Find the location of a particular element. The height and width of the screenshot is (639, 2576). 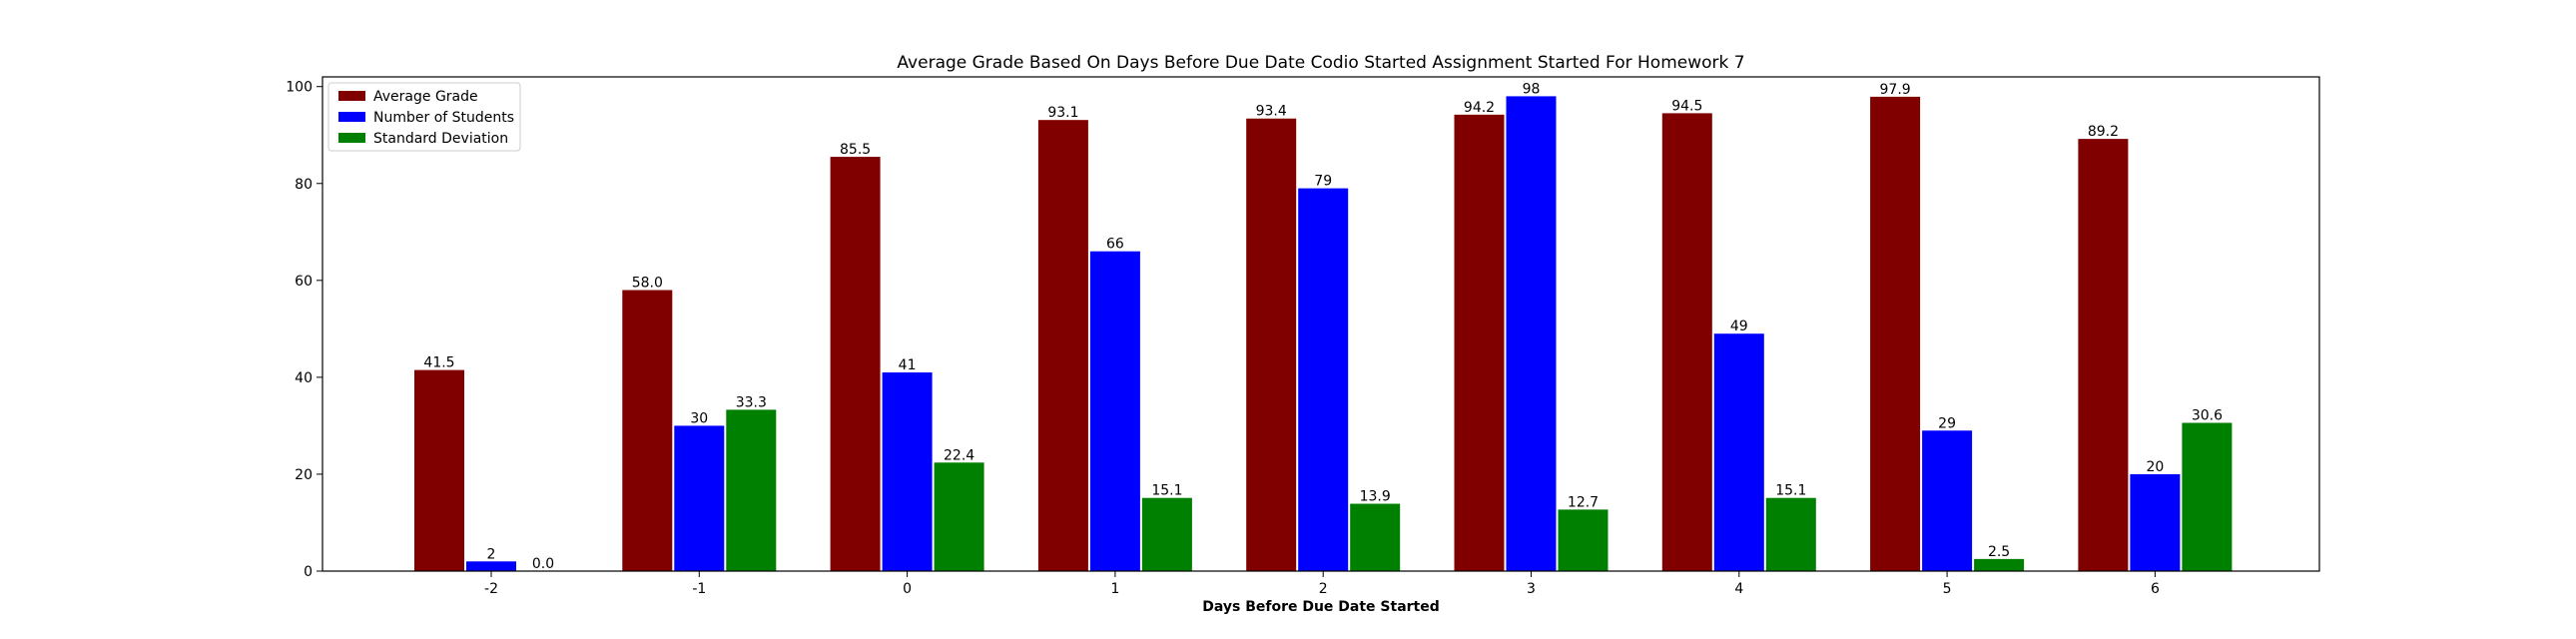

data-label-number-of-students-4: 49 is located at coordinates (1739, 326).